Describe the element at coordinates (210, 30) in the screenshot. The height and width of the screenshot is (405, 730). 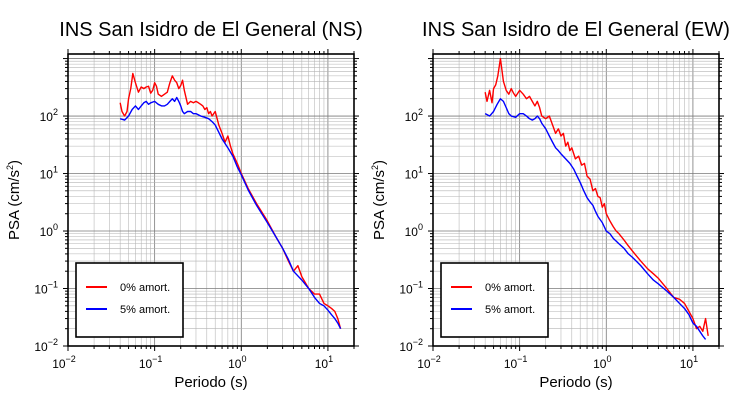
I see `chart-title: INS San Isidro de El General (NS)` at that location.